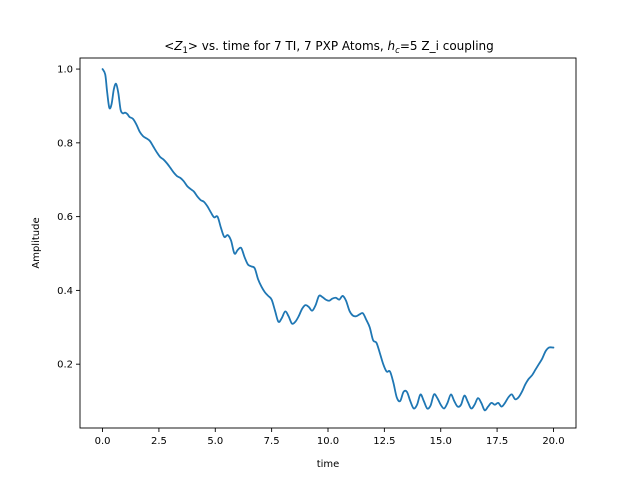  Describe the element at coordinates (65, 143) in the screenshot. I see `y-tick-label: 0.8` at that location.